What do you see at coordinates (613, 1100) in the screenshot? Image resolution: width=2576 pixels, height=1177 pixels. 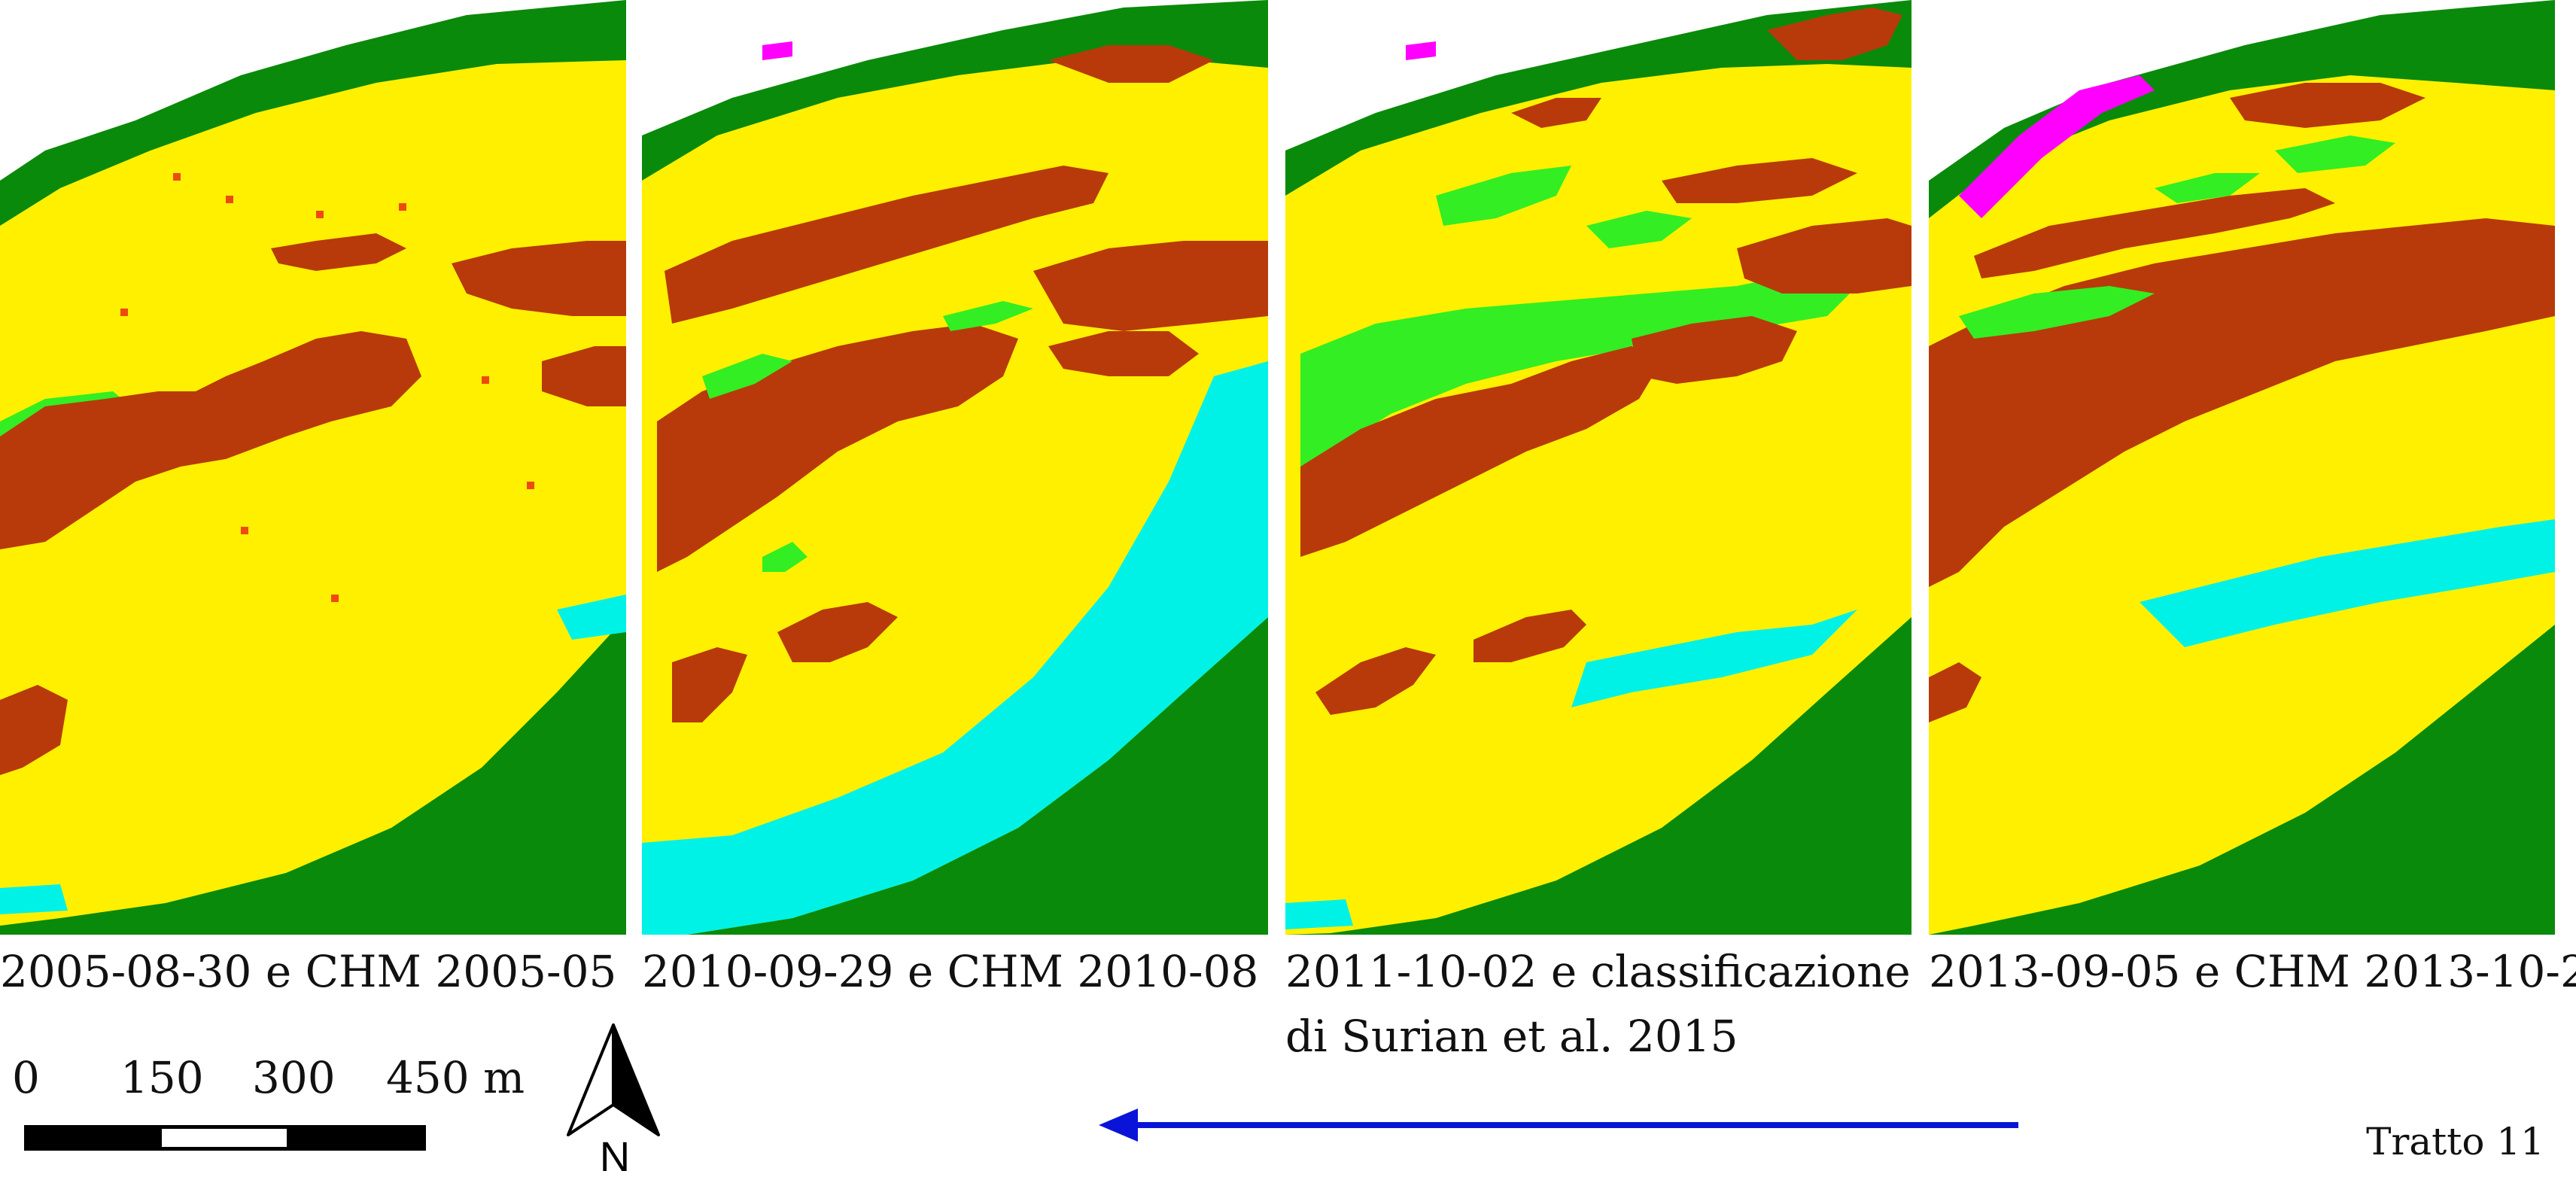 I see `north-arrow-icon: N` at bounding box center [613, 1100].